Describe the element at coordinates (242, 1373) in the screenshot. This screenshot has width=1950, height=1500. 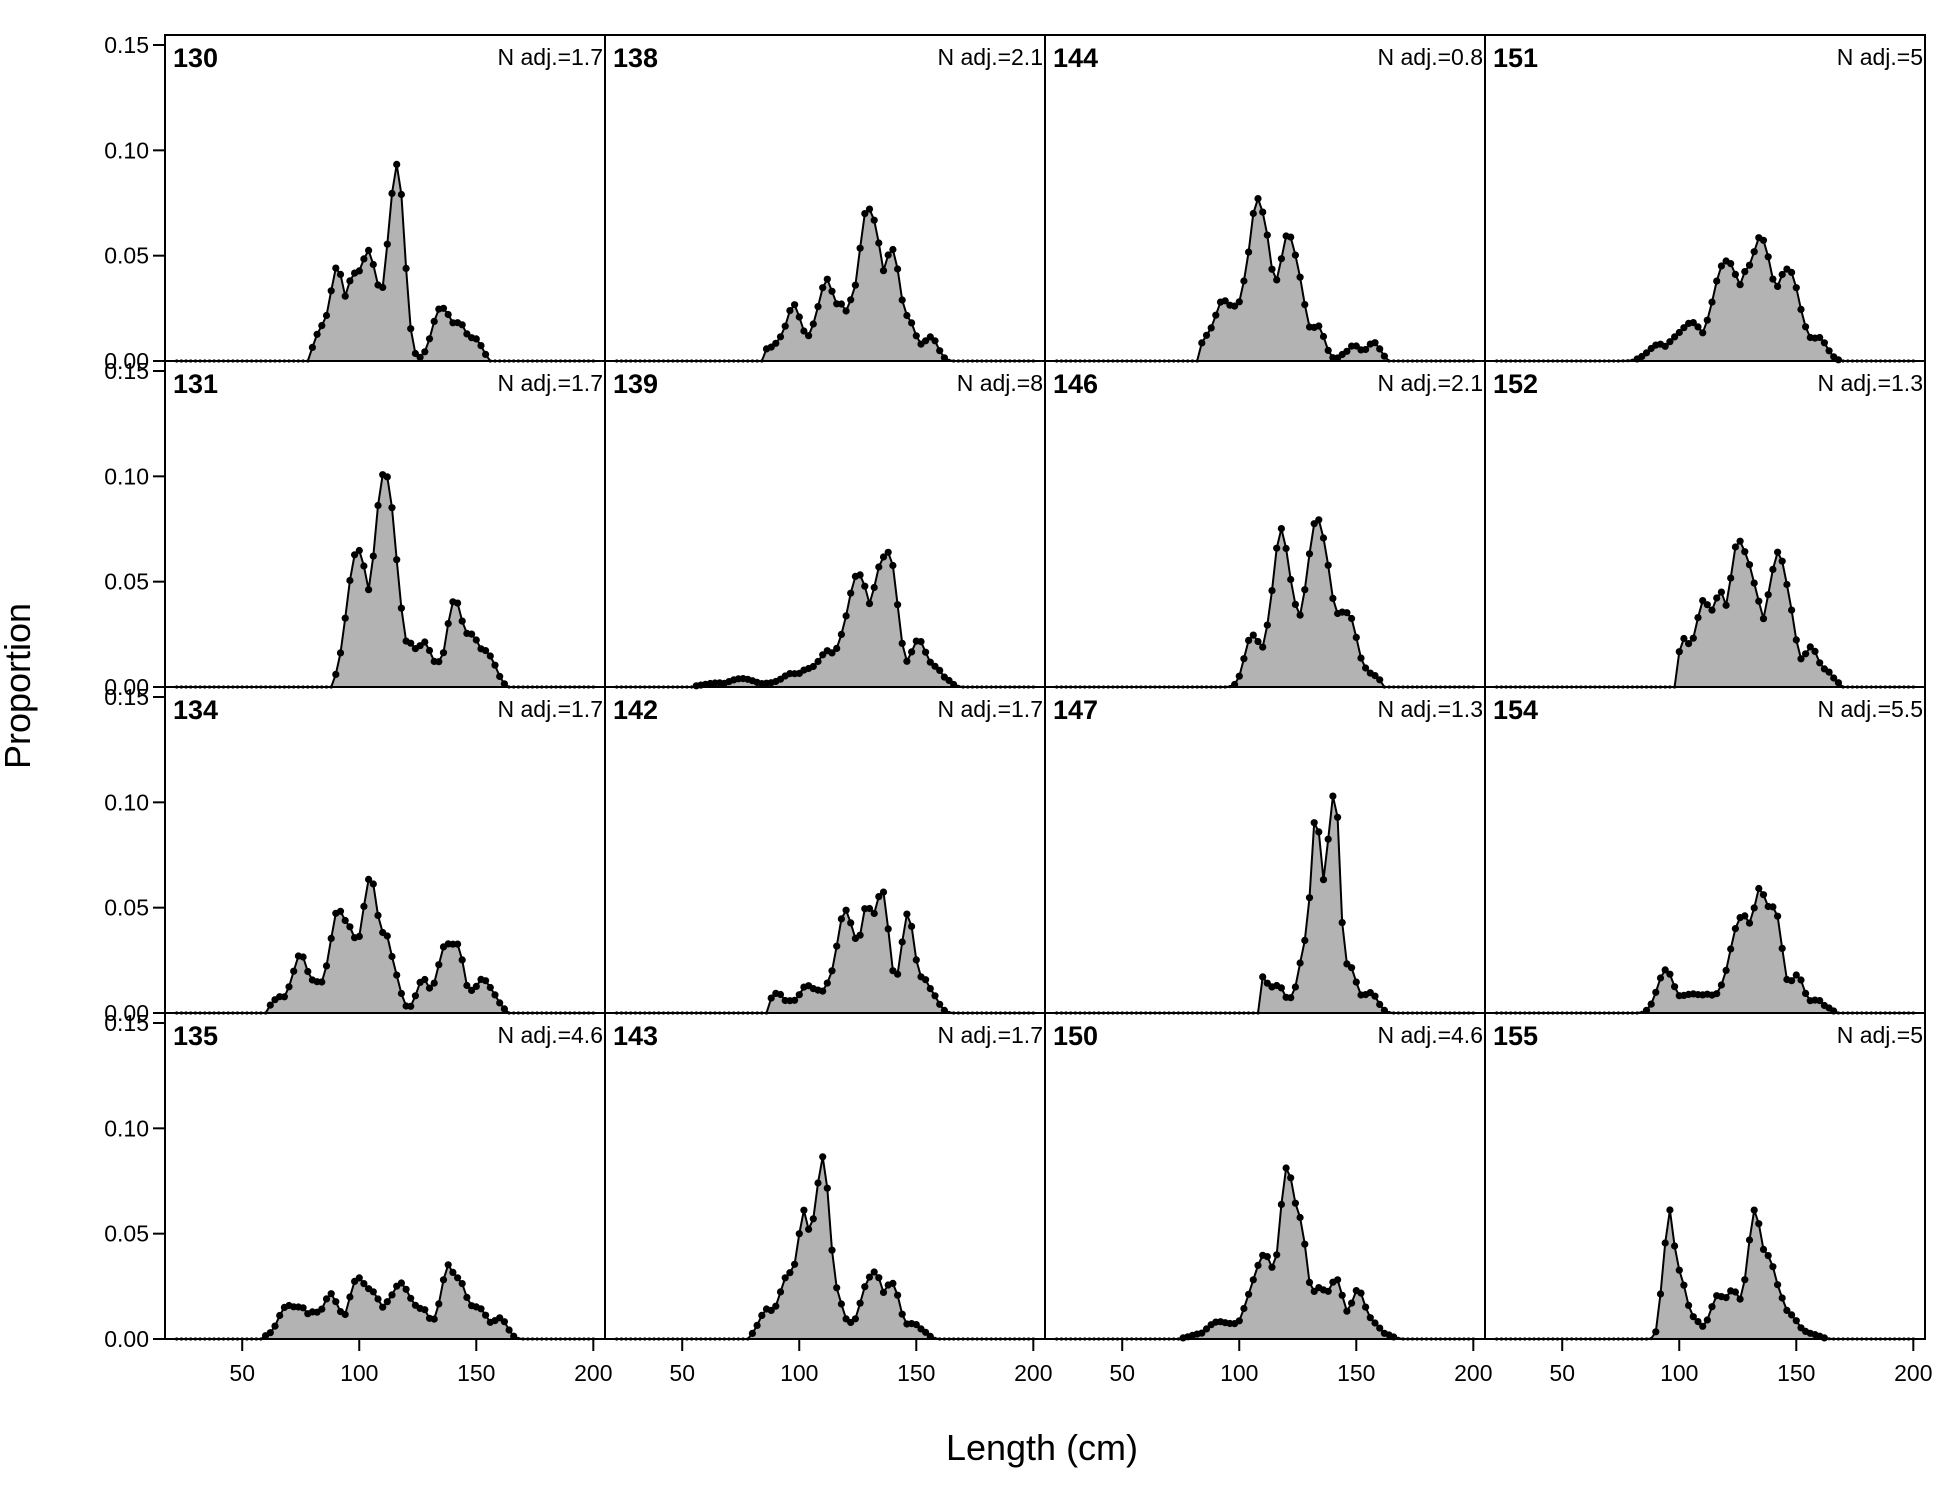
I see `x-tick-label-135-0: 50` at that location.